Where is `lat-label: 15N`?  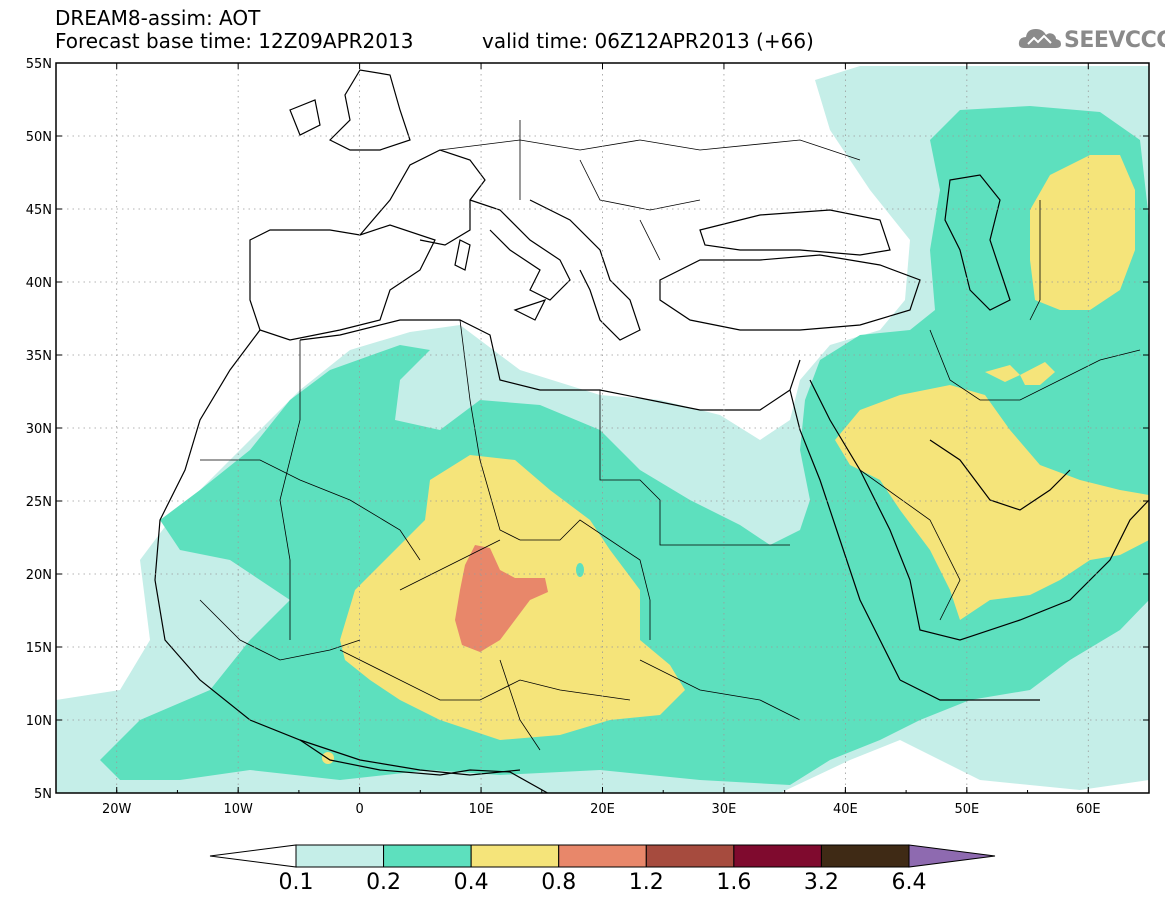 lat-label: 15N is located at coordinates (39, 648).